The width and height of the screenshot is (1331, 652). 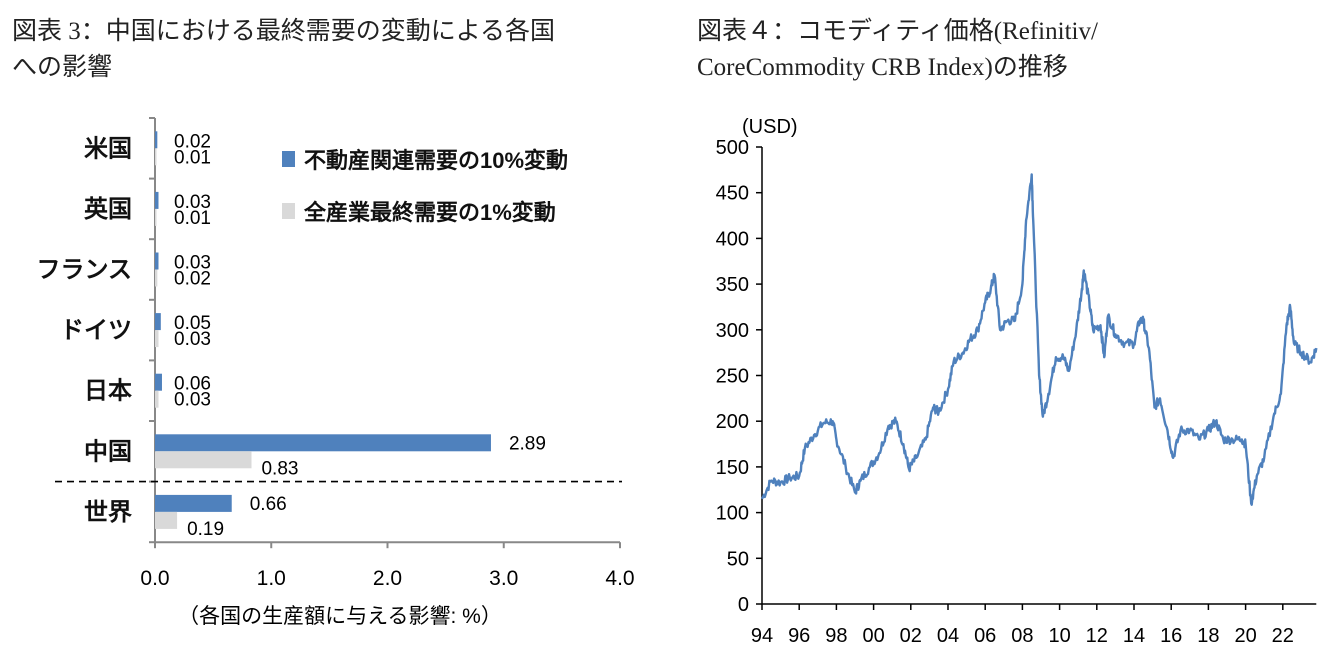 I want to click on x-tick-label: 20, so click(x=1245, y=636).